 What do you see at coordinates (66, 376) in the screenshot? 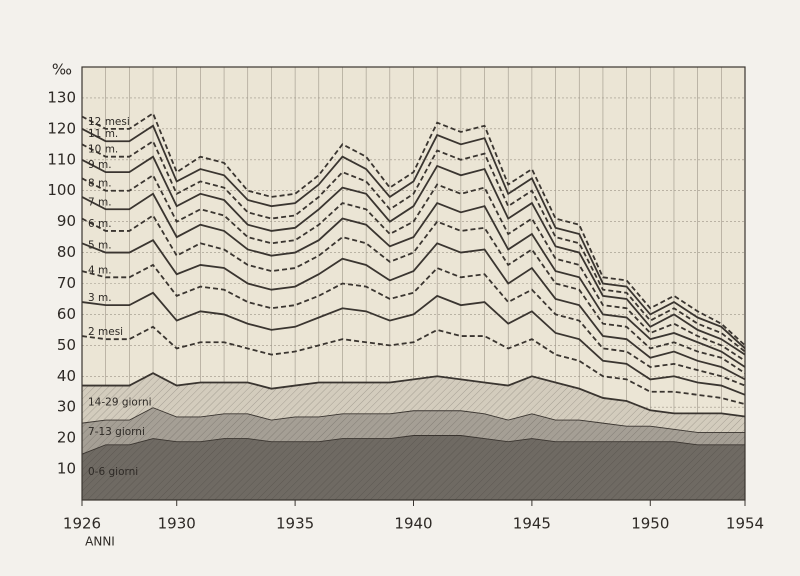
I see `y-tick-label: 40` at bounding box center [66, 376].